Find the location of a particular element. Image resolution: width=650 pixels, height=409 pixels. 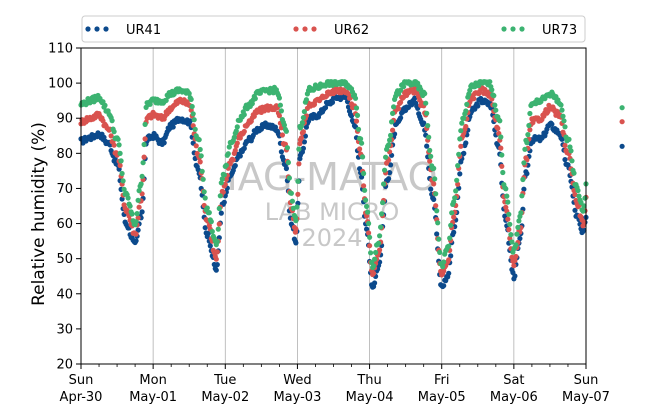

y-tick-label: 20 is located at coordinates (64, 365).